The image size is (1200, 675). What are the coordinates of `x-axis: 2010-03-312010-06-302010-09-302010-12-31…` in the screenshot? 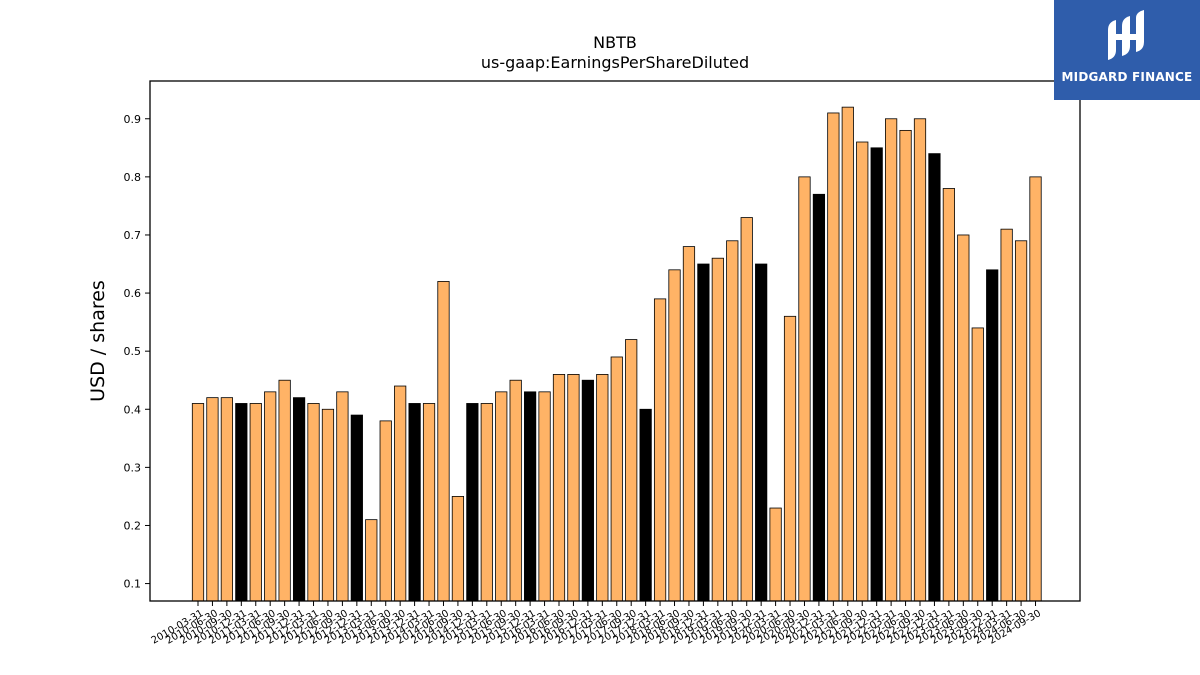 It's located at (596, 624).